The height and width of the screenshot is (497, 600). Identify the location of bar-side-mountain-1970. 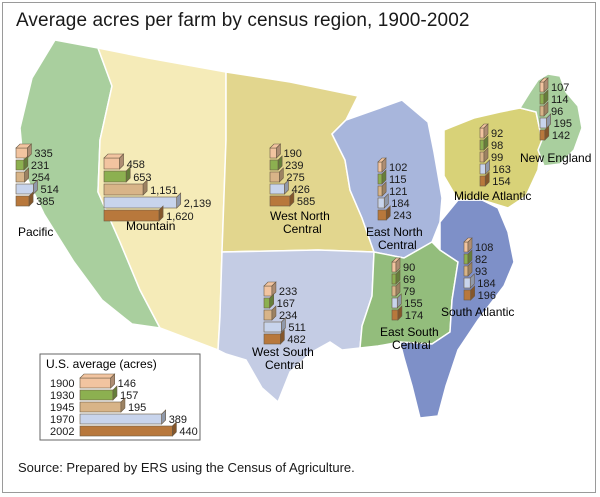
(179, 200).